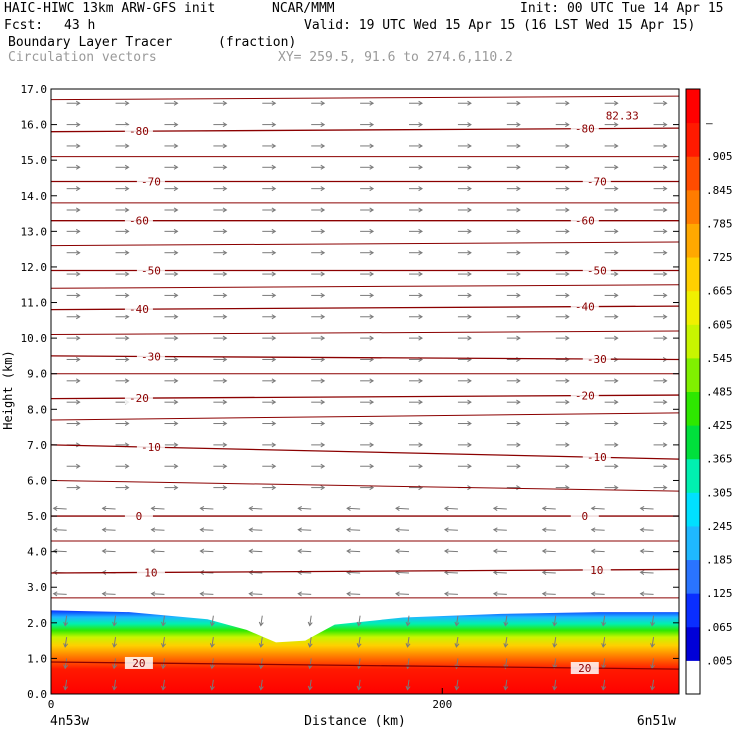 This screenshot has width=740, height=740. Describe the element at coordinates (596, 570) in the screenshot. I see `contour-label: 10` at that location.